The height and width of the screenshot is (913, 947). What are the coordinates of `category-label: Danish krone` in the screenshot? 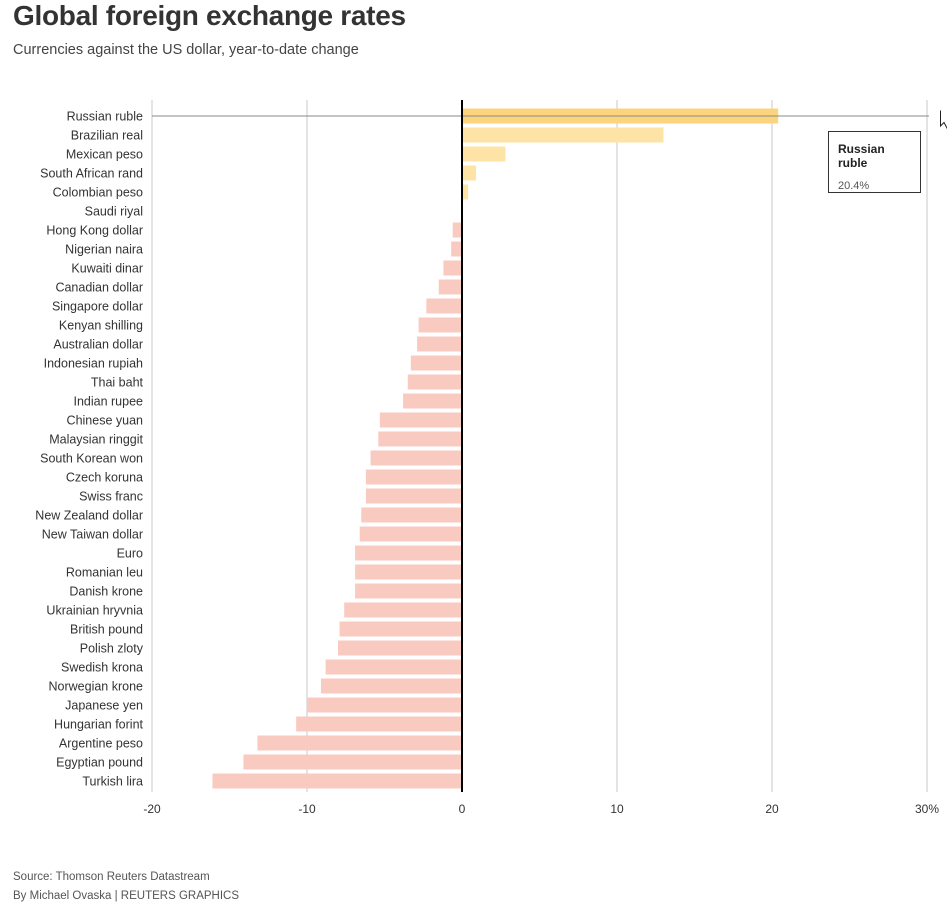 It's located at (106, 592).